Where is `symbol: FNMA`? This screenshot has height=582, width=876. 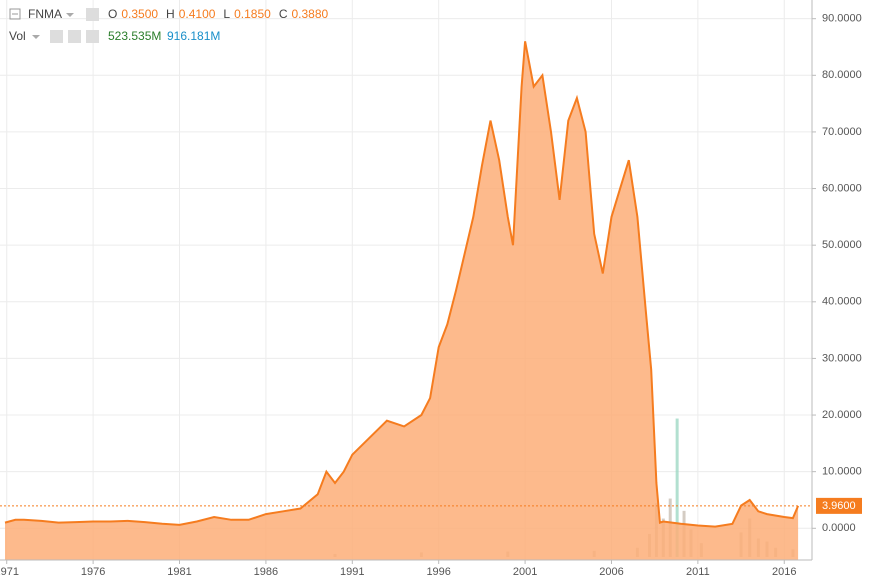 symbol: FNMA is located at coordinates (45, 14).